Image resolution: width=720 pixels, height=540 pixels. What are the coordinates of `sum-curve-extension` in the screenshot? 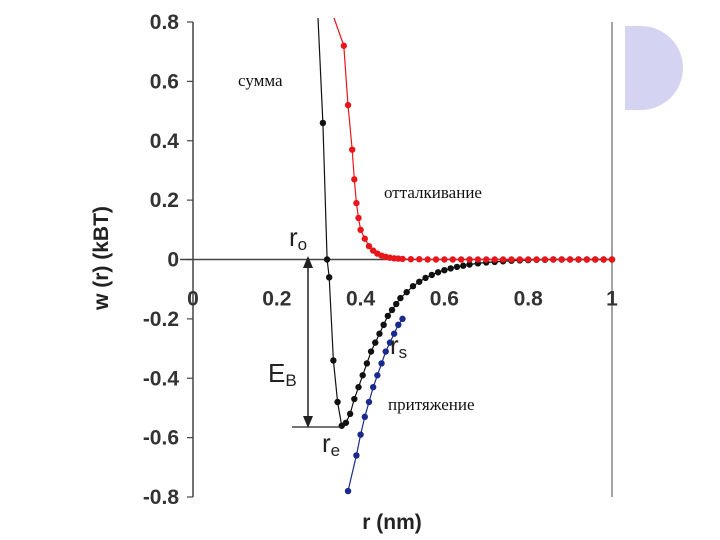 It's located at (320, 70).